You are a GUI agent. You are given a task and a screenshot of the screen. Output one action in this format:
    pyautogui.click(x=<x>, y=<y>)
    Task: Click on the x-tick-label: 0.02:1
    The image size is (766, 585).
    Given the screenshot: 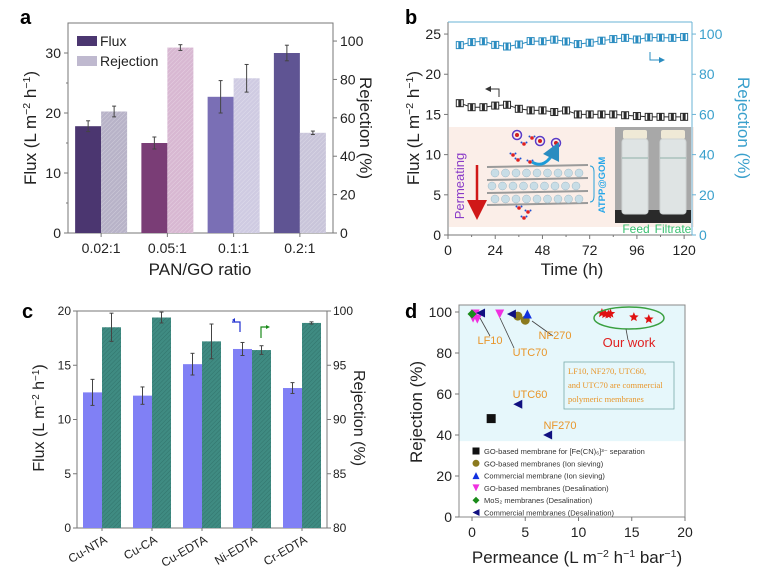 What is the action you would take?
    pyautogui.click(x=101, y=248)
    